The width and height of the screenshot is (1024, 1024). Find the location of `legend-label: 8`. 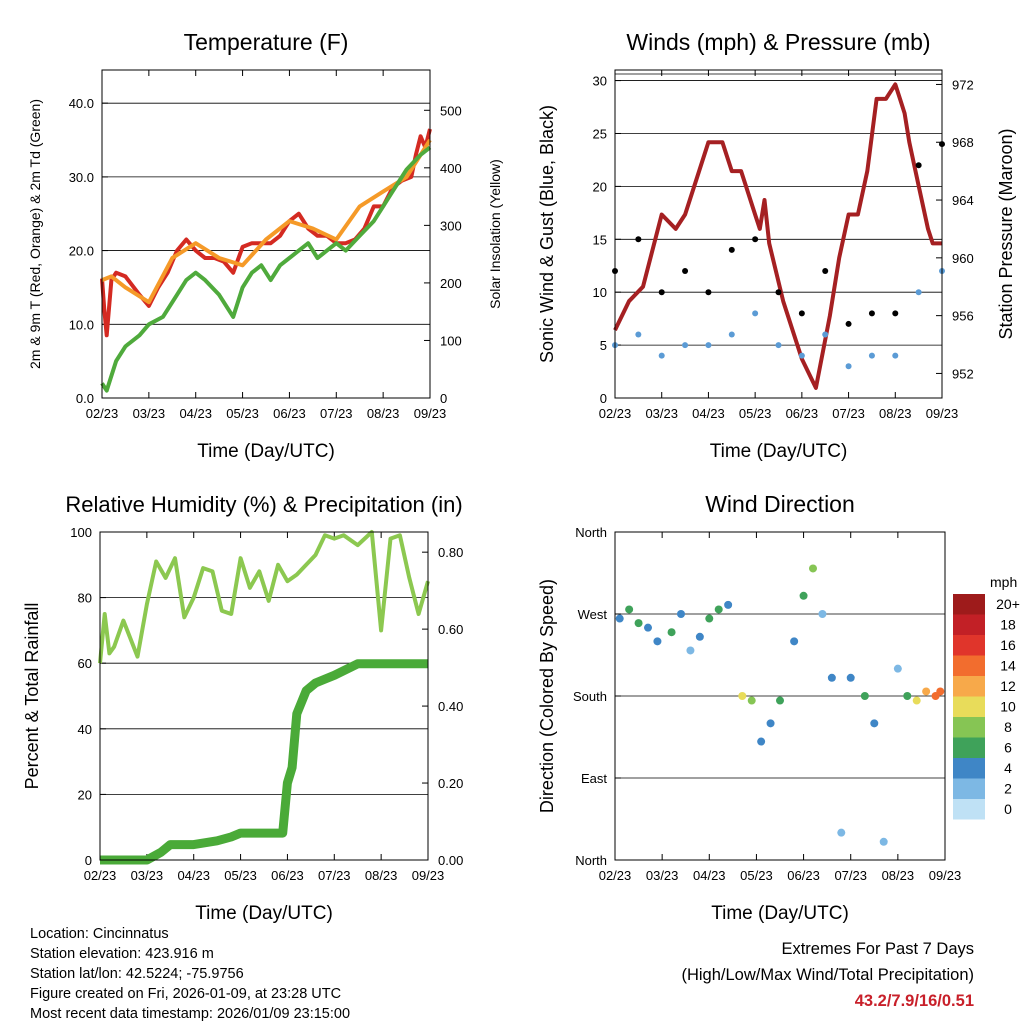

legend-label: 8 is located at coordinates (1008, 727).